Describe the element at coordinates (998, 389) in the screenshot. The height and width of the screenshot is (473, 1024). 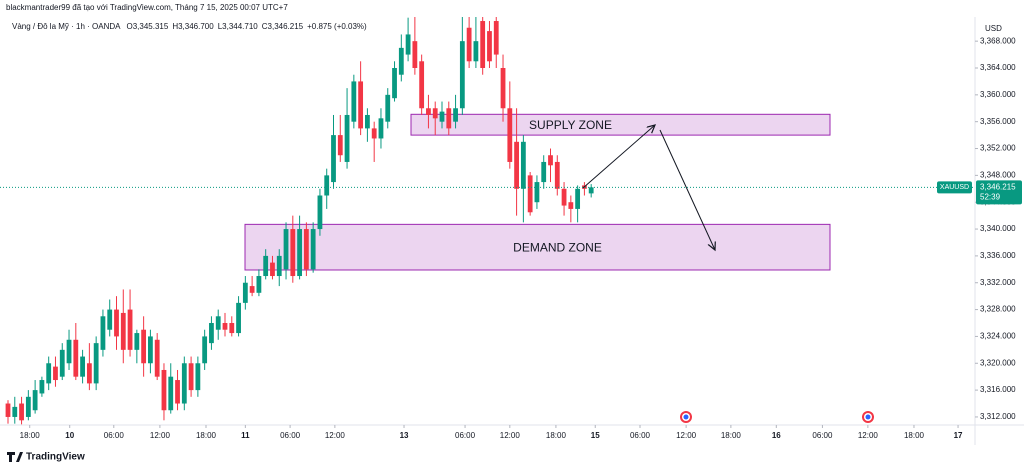
I see `y-tick-label: 3,316.000` at that location.